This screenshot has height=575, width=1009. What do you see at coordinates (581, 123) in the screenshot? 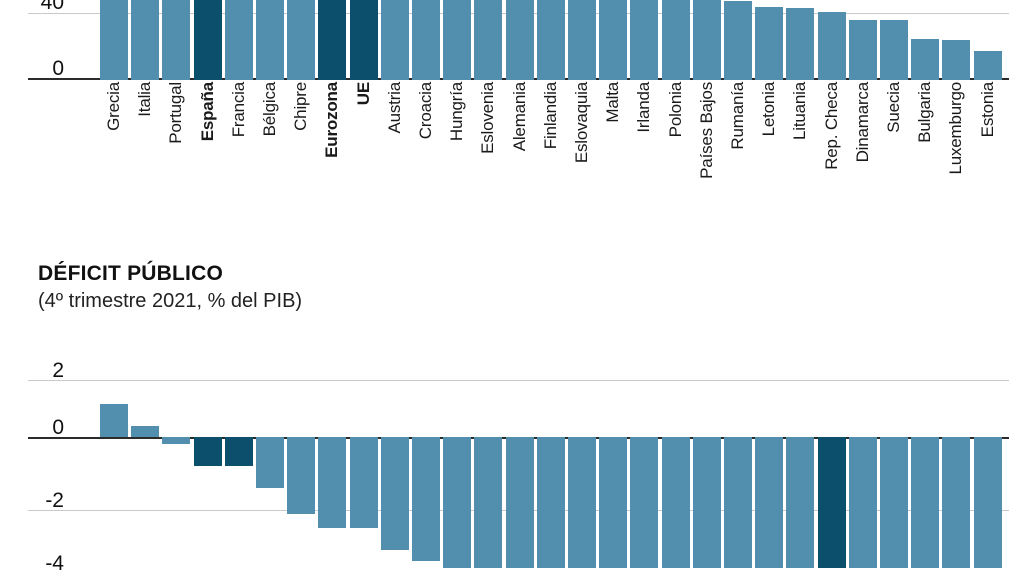
I see `category-label: Eslovaquia` at bounding box center [581, 123].